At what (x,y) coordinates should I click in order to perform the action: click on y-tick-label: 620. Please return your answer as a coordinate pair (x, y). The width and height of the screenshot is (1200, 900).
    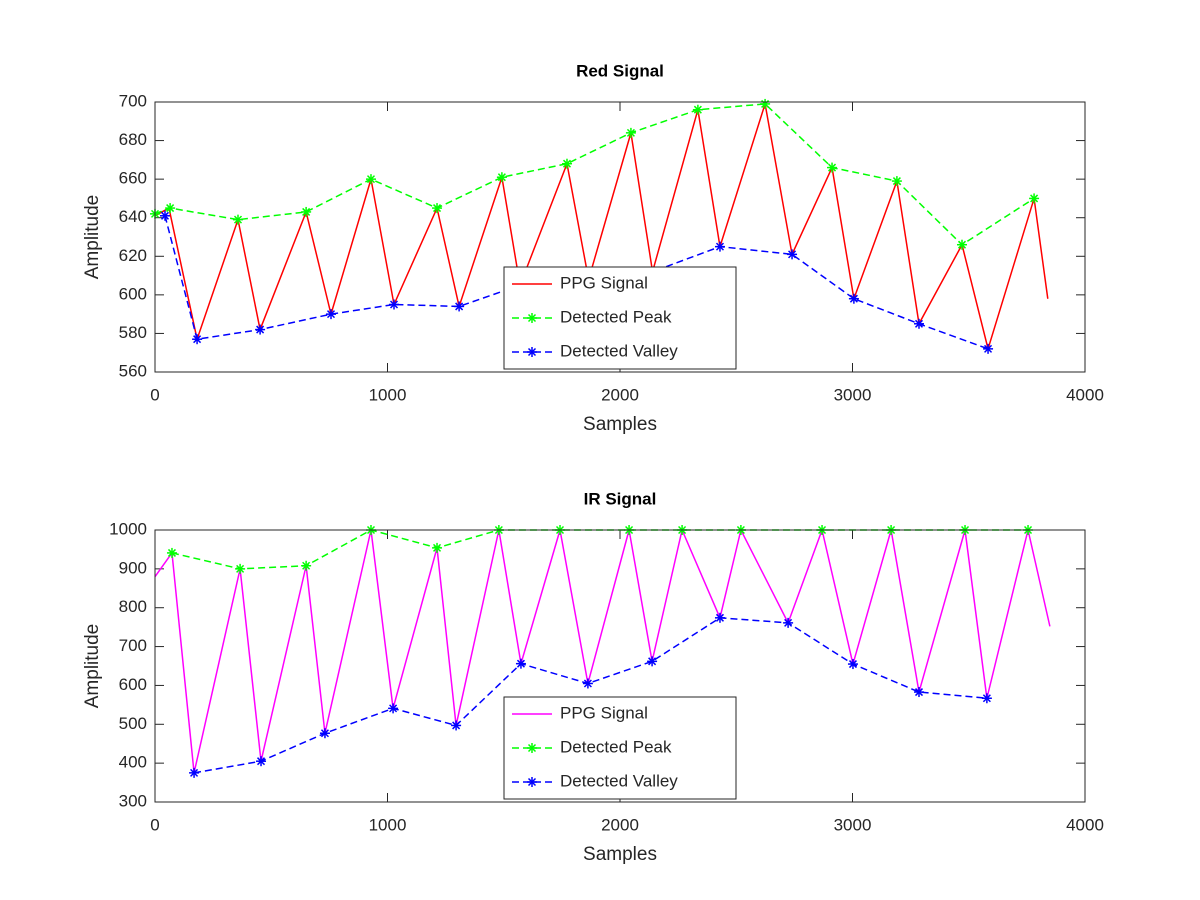
    Looking at the image, I should click on (133, 255).